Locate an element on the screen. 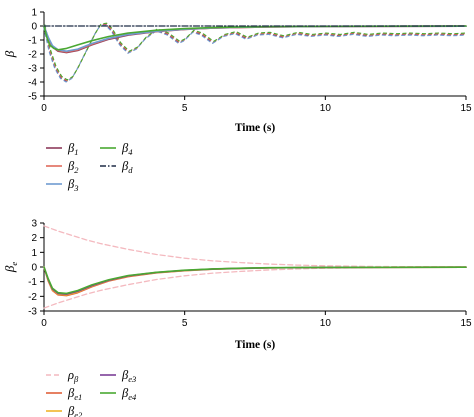 The image size is (474, 417). legend-label: βe1 is located at coordinates (74, 394).